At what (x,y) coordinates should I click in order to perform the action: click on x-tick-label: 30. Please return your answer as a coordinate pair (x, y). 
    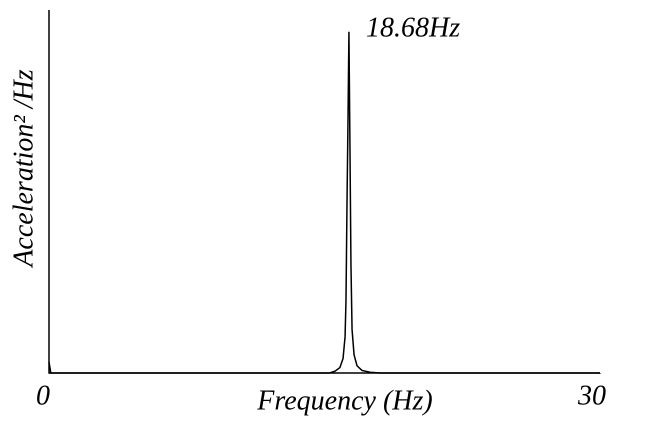
    Looking at the image, I should click on (591, 395).